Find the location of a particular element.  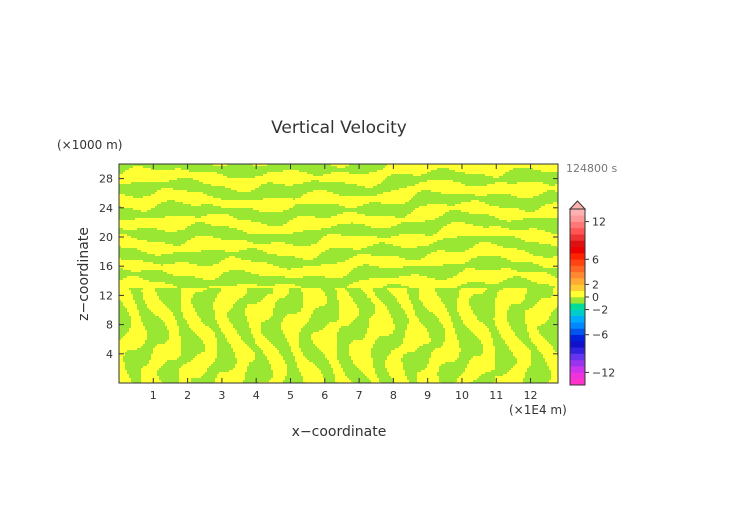

y-tick-label: 4 is located at coordinates (109, 354).